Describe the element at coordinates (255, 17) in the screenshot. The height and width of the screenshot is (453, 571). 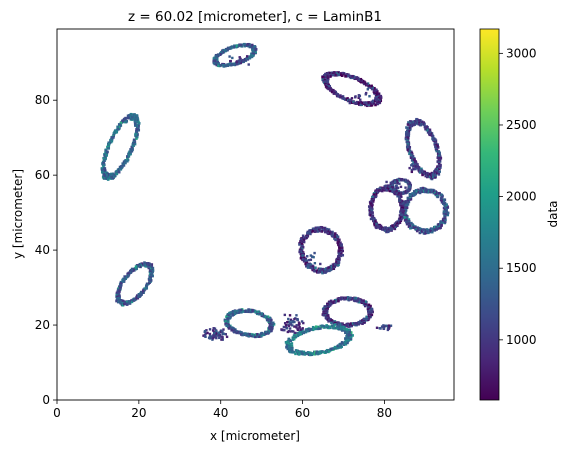
I see `chart-title: z = 60.02 [micrometer], c = LaminB1` at that location.